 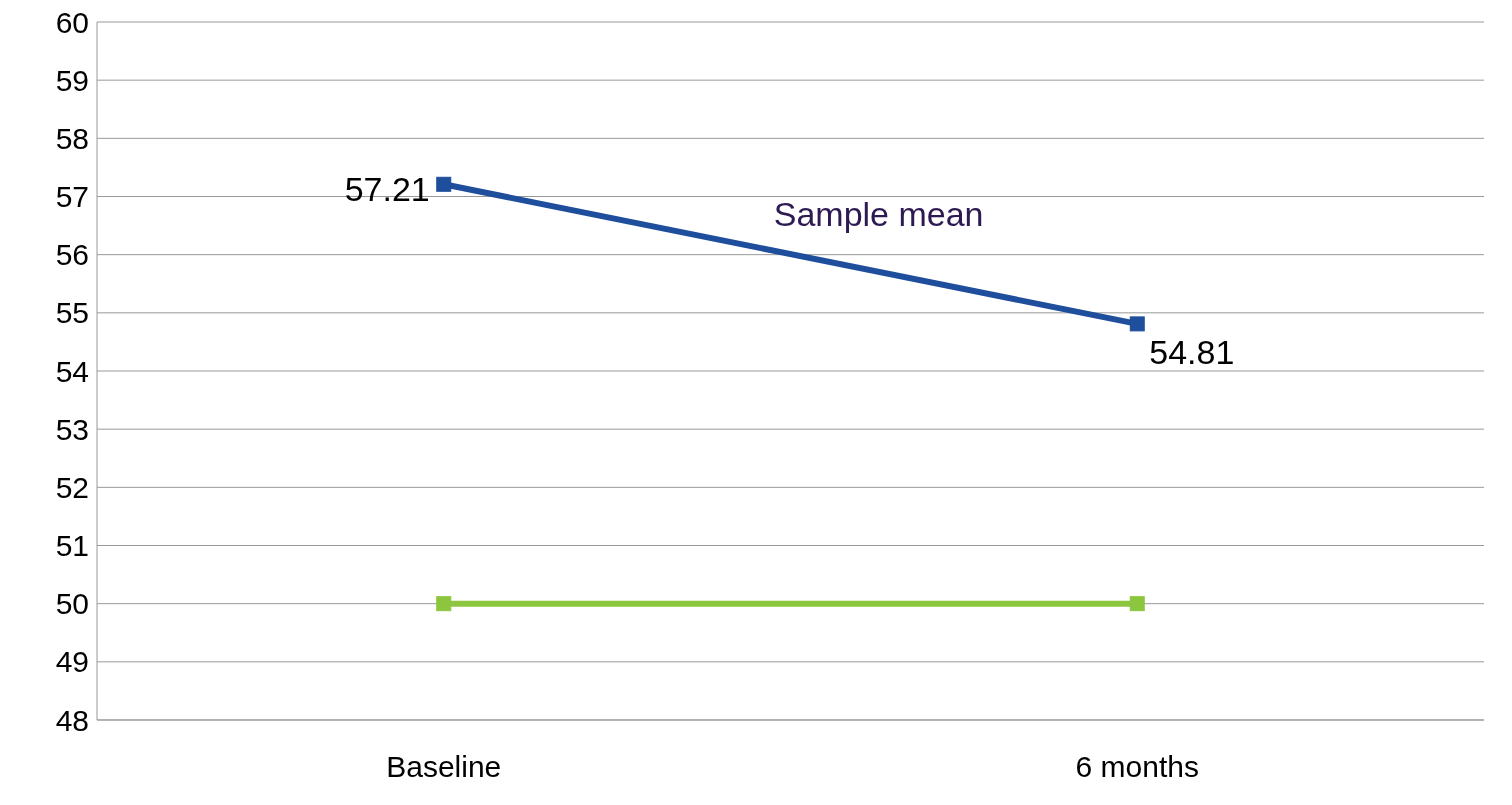 I want to click on x-tick-label: Baseline, so click(x=444, y=767).